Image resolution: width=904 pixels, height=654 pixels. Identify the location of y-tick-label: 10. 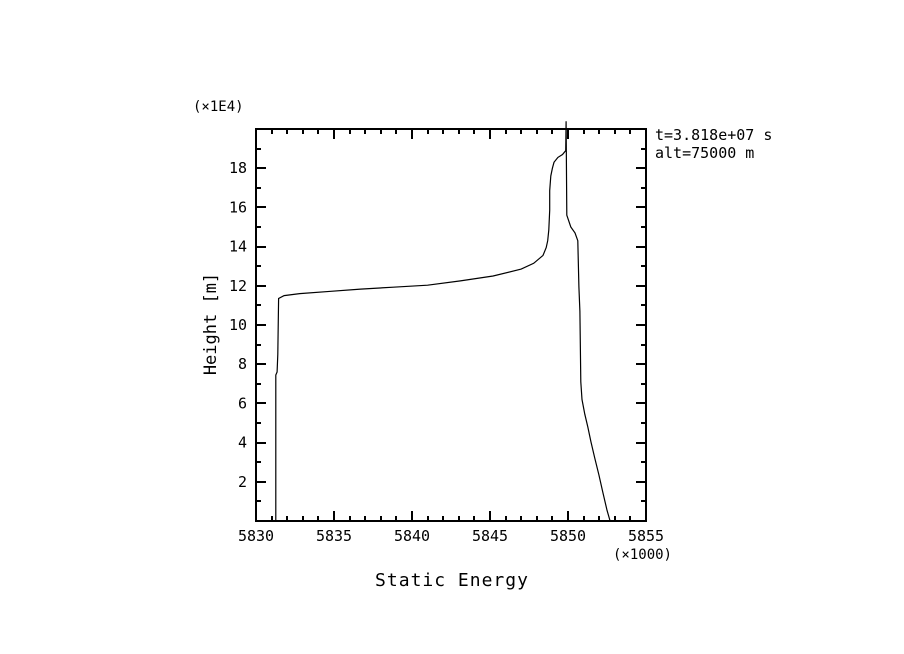
(238, 325).